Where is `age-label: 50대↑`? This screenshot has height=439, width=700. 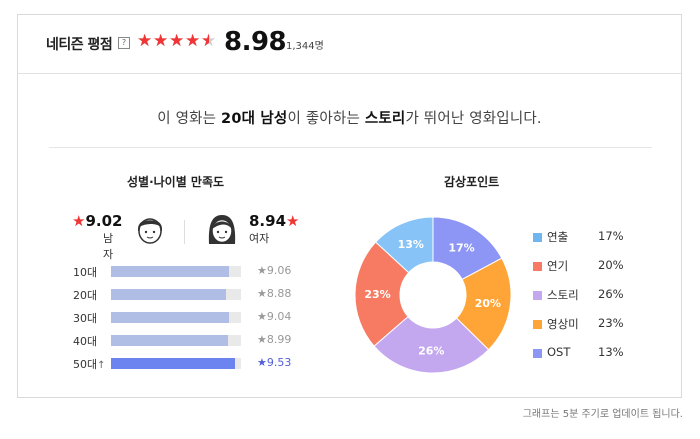 age-label: 50대↑ is located at coordinates (89, 364).